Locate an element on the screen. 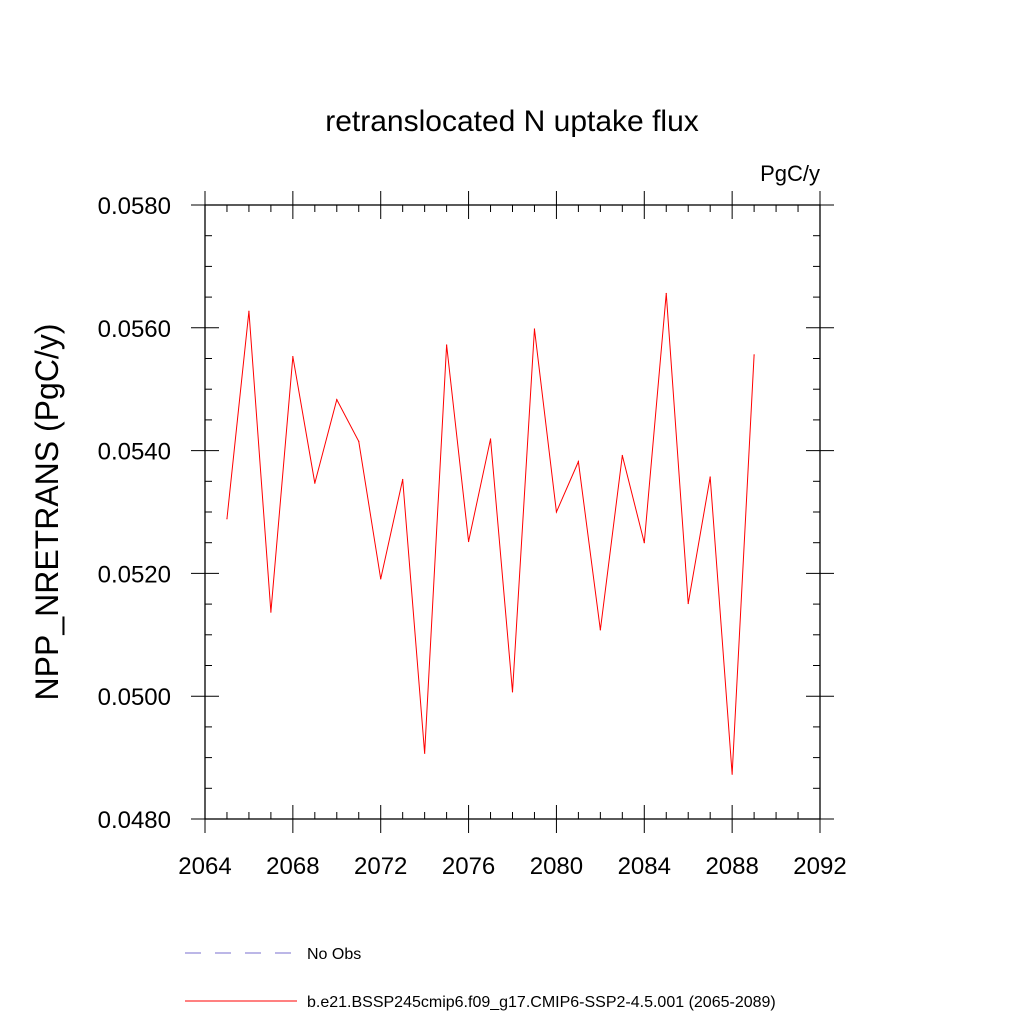  units-label: PgC/y is located at coordinates (790, 173).